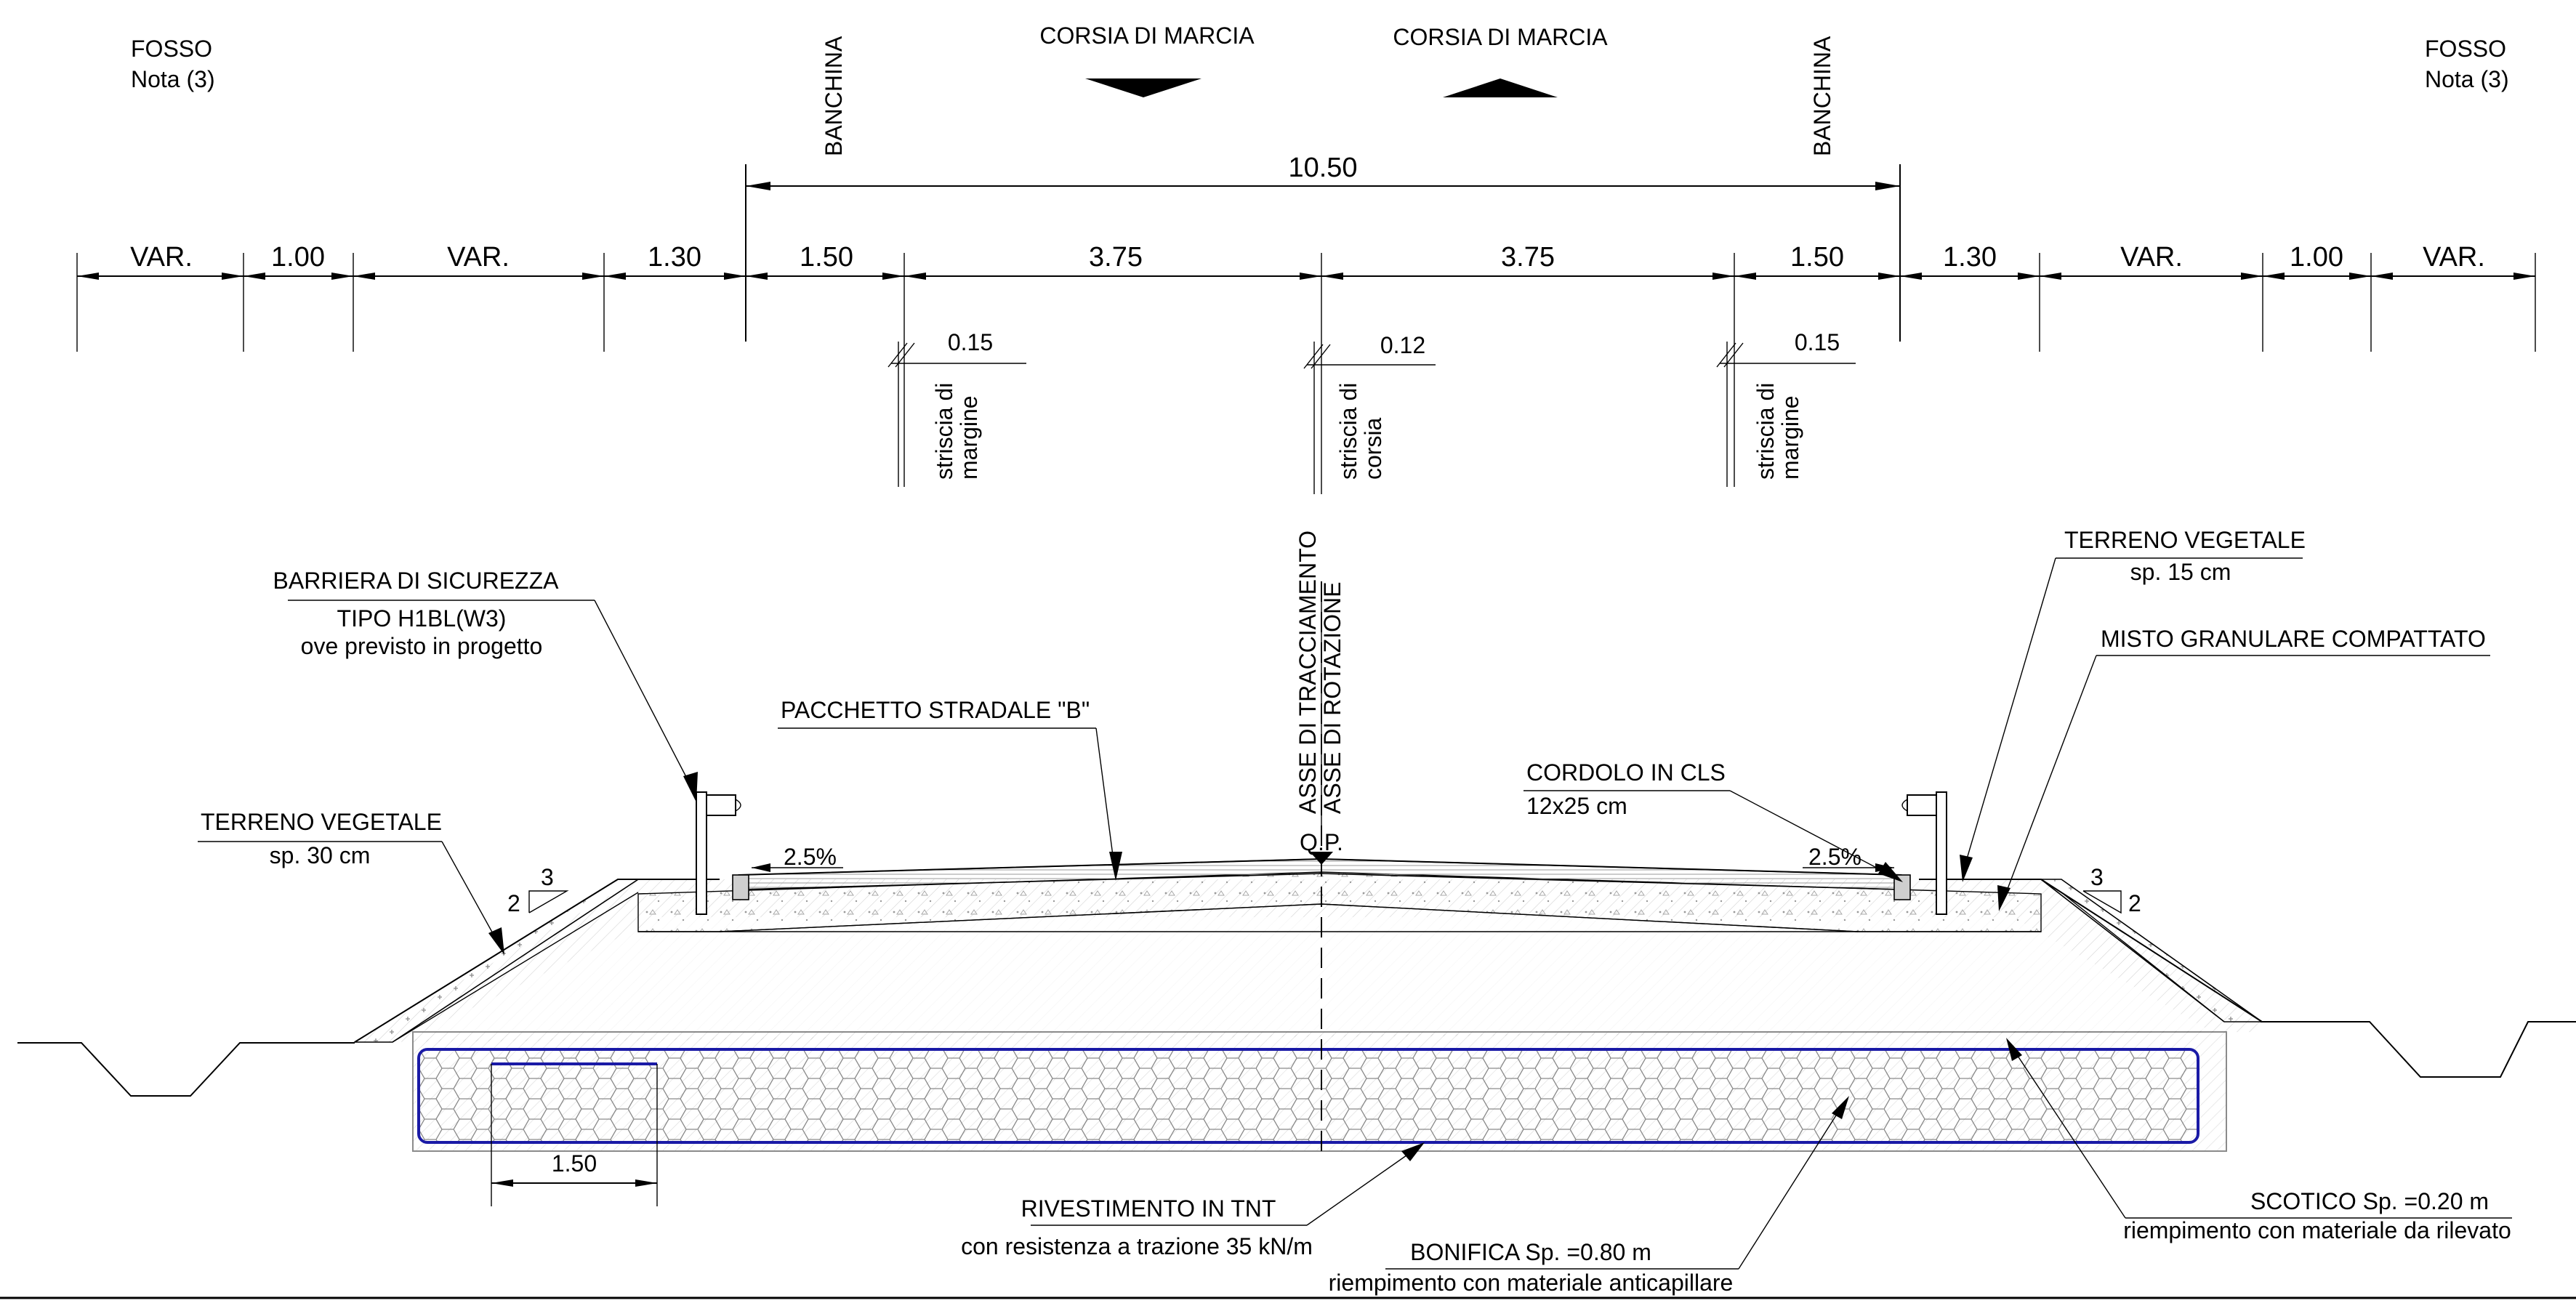 The width and height of the screenshot is (2576, 1303). Describe the element at coordinates (1332, 698) in the screenshot. I see `asse-rotazione-label: ASSE DI ROTAZIONE` at that location.